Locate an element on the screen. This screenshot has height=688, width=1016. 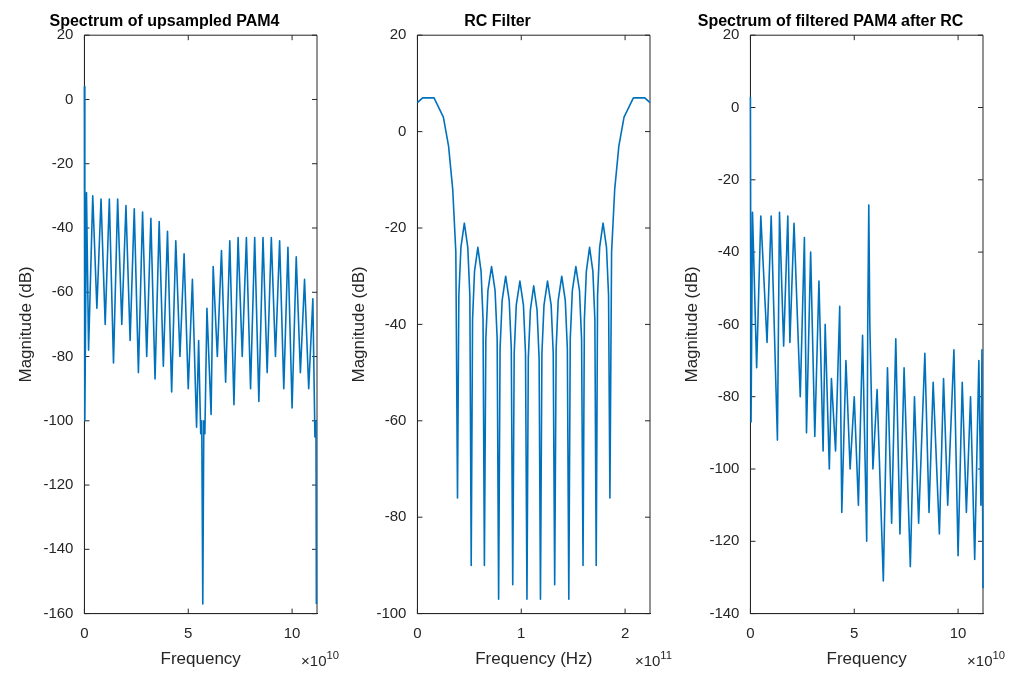
x-tick-label: 1 is located at coordinates (521, 632).